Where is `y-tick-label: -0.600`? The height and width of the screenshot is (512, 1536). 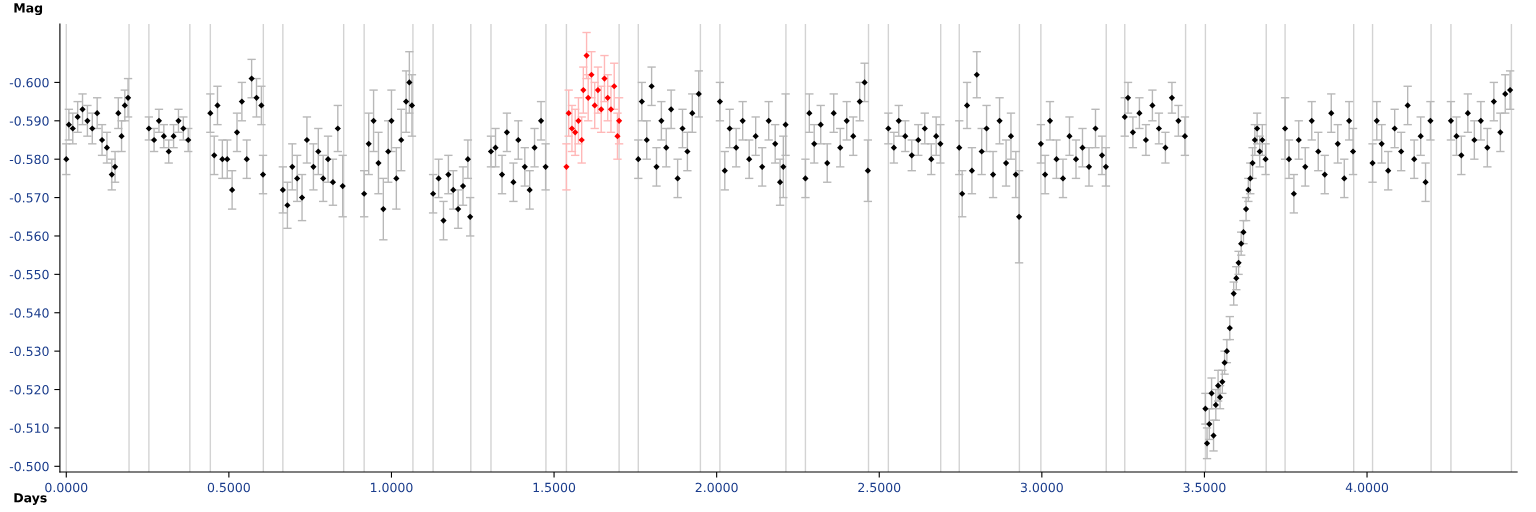 y-tick-label: -0.600 is located at coordinates (29, 82).